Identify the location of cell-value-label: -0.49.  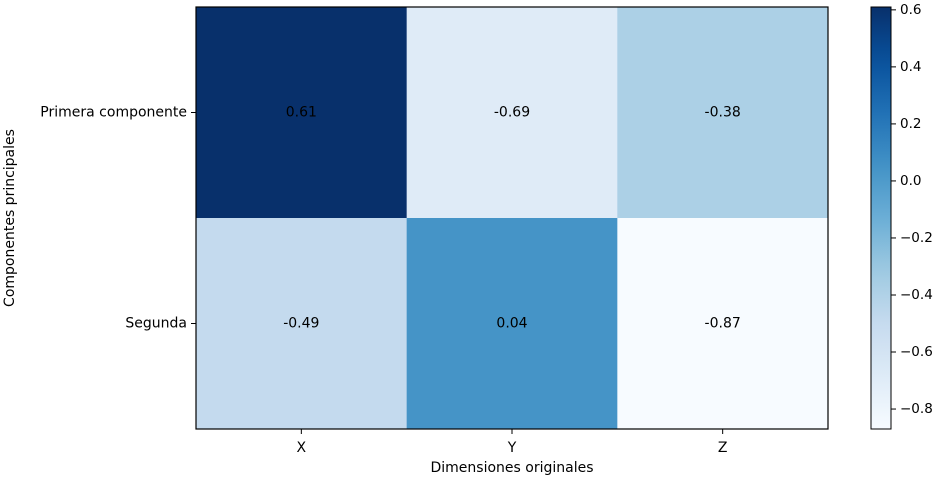
(301, 324).